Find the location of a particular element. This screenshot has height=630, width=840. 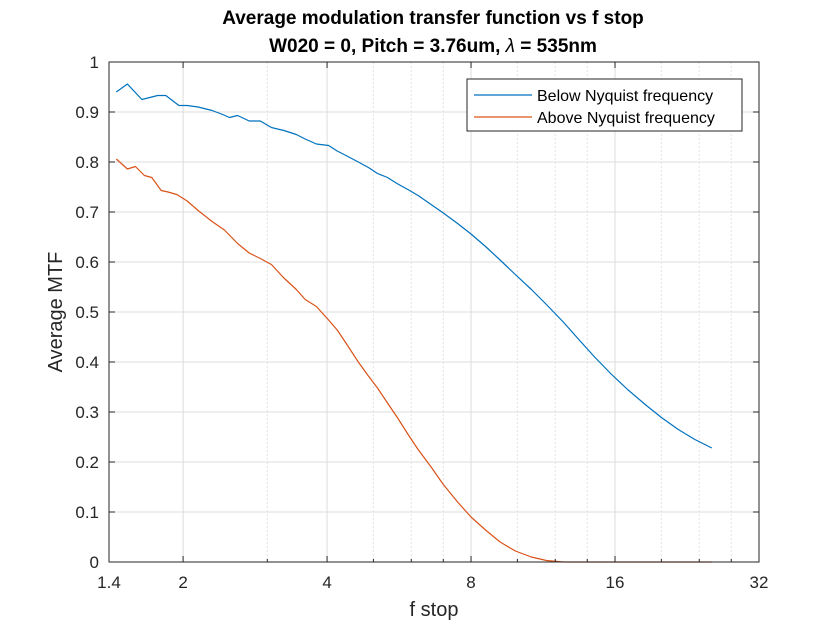

legend-box is located at coordinates (604, 105).